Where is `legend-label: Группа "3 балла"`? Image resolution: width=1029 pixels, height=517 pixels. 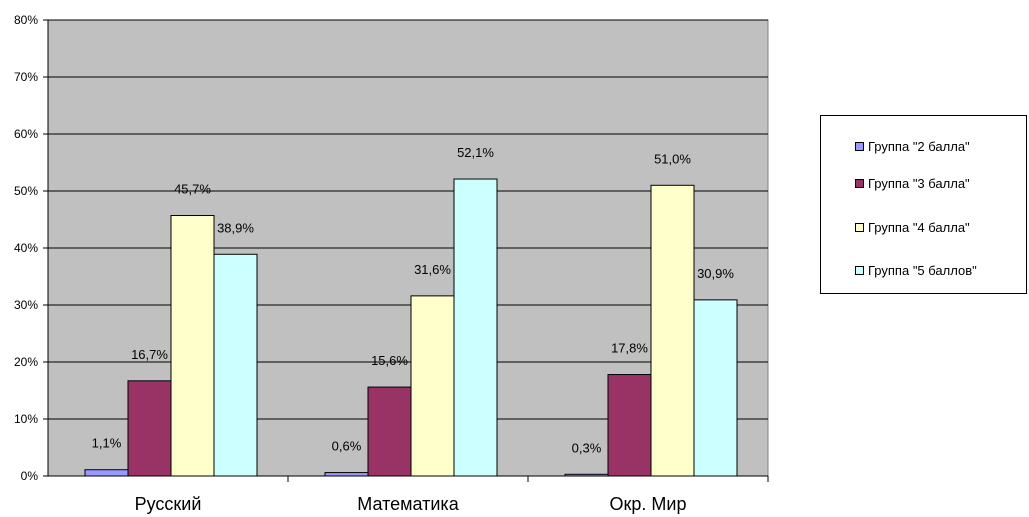
legend-label: Группа "3 балла" is located at coordinates (919, 183).